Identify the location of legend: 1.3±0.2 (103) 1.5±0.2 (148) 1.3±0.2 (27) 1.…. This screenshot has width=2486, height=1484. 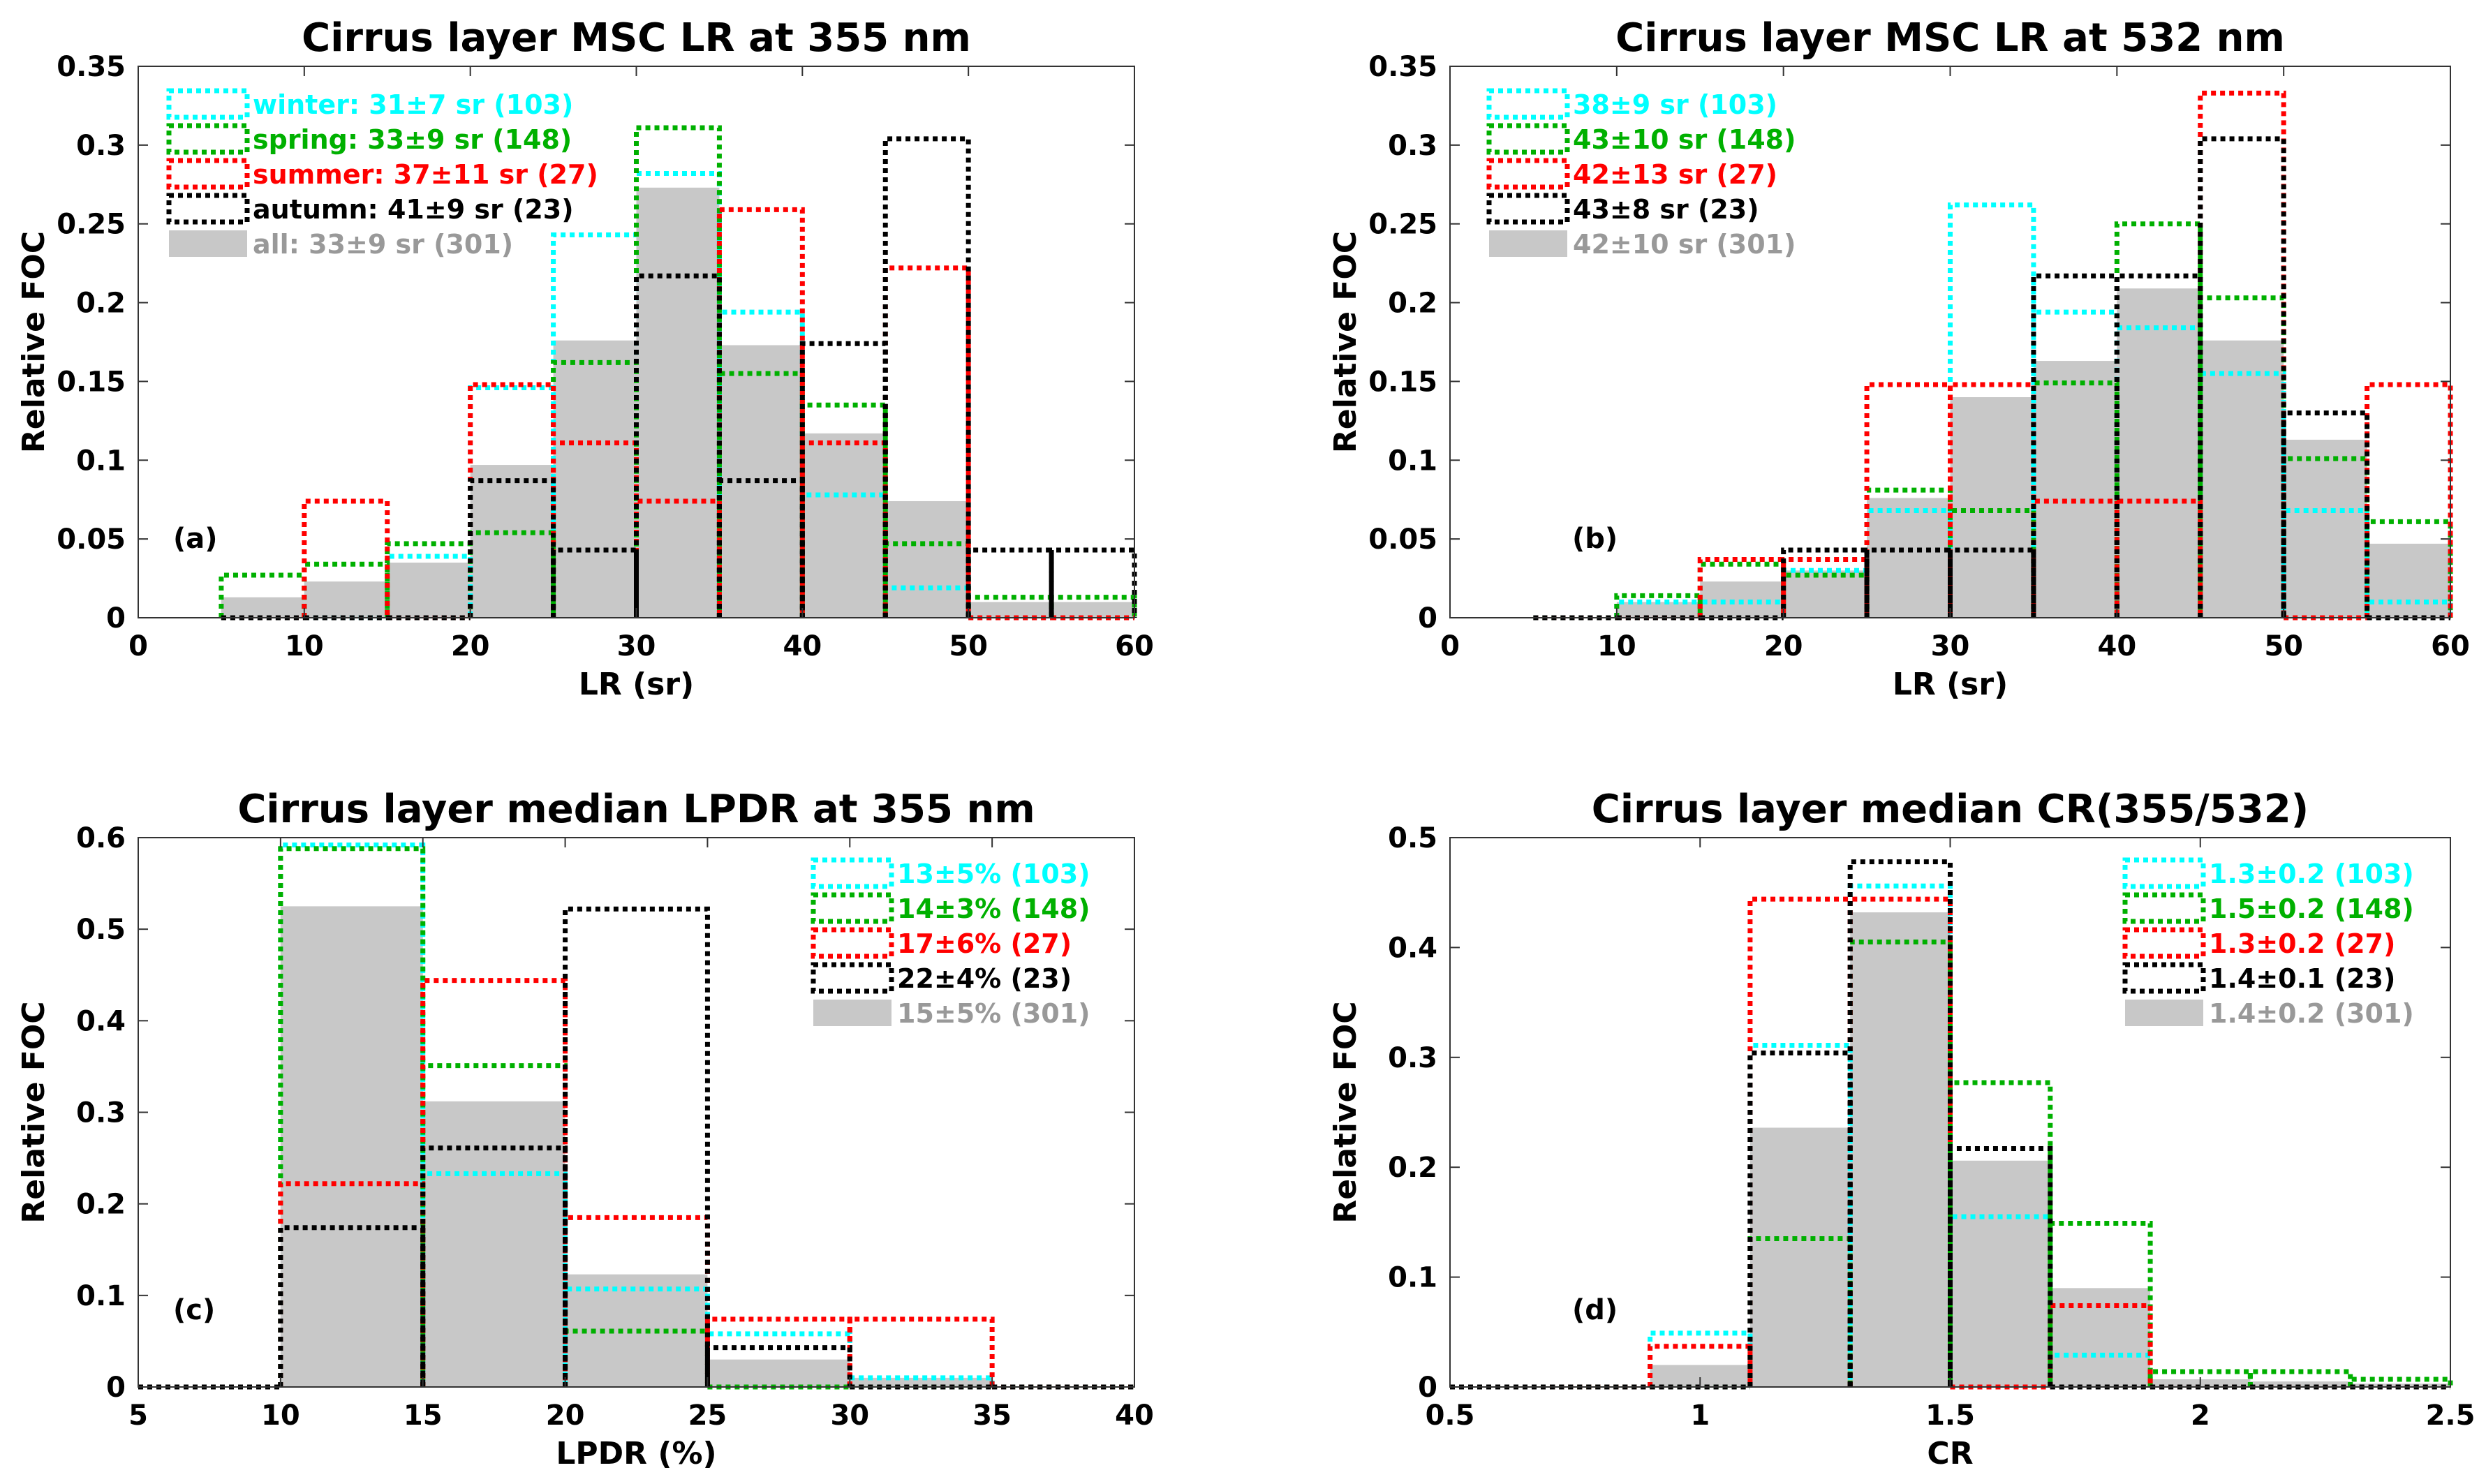
(2268, 943).